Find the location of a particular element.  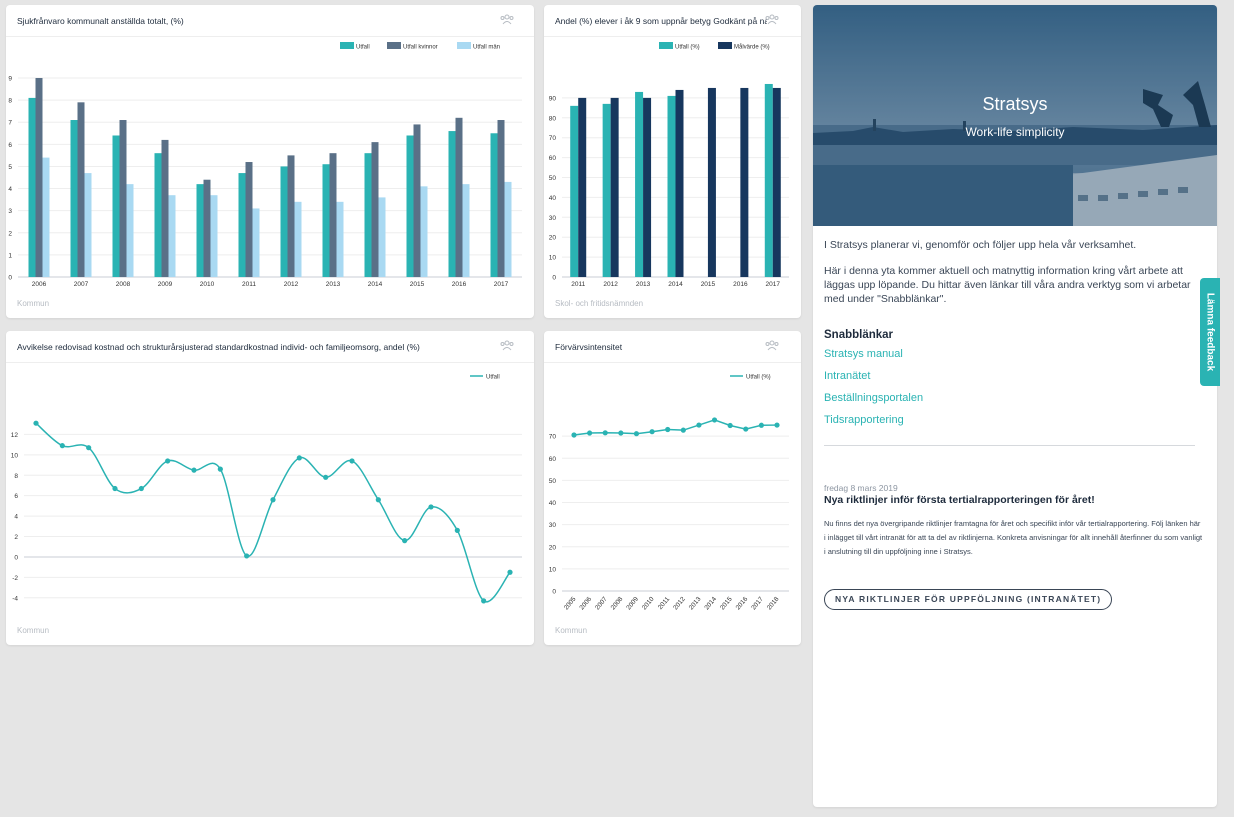

y-tick-label: 50 is located at coordinates (553, 178).